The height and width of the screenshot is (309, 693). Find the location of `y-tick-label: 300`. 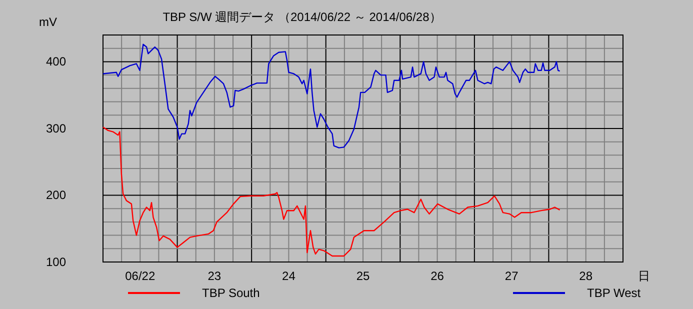

y-tick-label: 300 is located at coordinates (56, 128).